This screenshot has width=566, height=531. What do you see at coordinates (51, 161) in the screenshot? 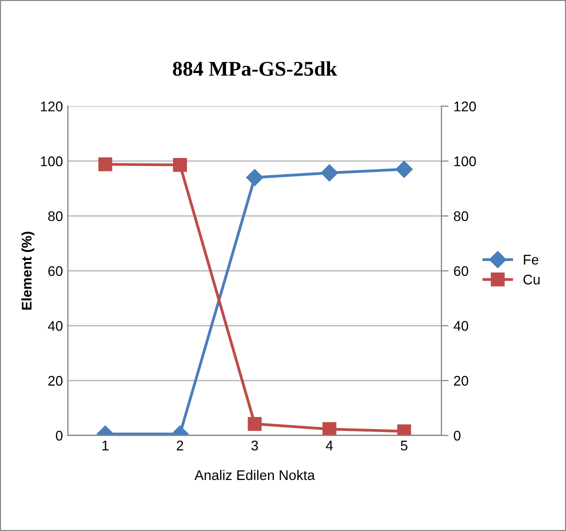
I see `y-tick-label: 100` at bounding box center [51, 161].